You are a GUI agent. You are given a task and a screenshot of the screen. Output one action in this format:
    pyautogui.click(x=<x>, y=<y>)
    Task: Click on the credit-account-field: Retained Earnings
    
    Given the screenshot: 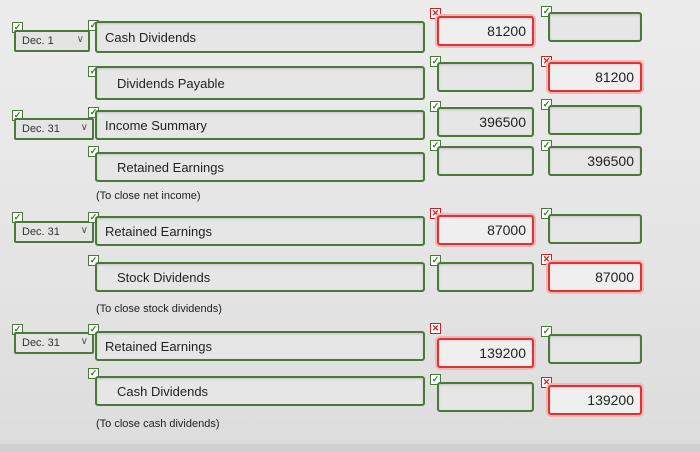 What is the action you would take?
    pyautogui.click(x=260, y=167)
    